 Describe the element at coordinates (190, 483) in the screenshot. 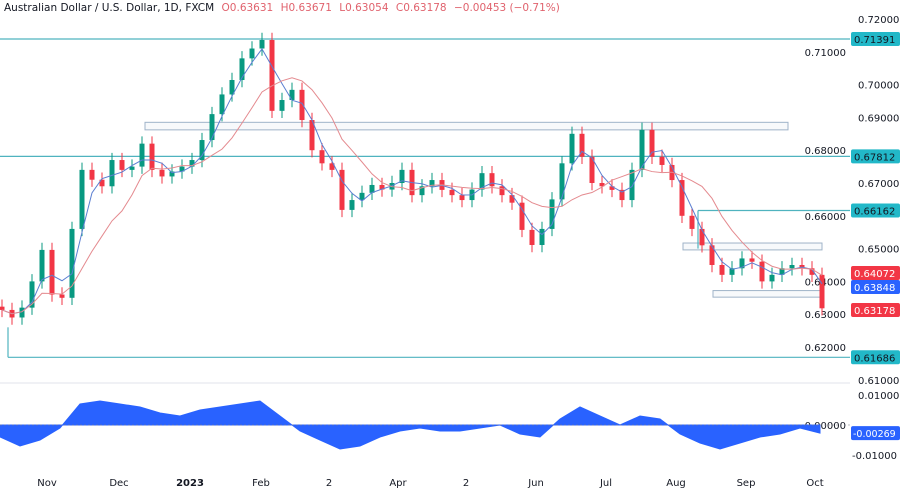

I see `time-axis-label: 2023` at that location.